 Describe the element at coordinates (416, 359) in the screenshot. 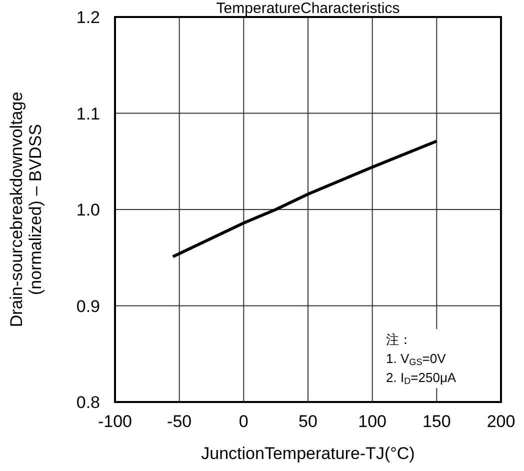

I see `annotation: 1. V$_{GS}$=0V` at that location.